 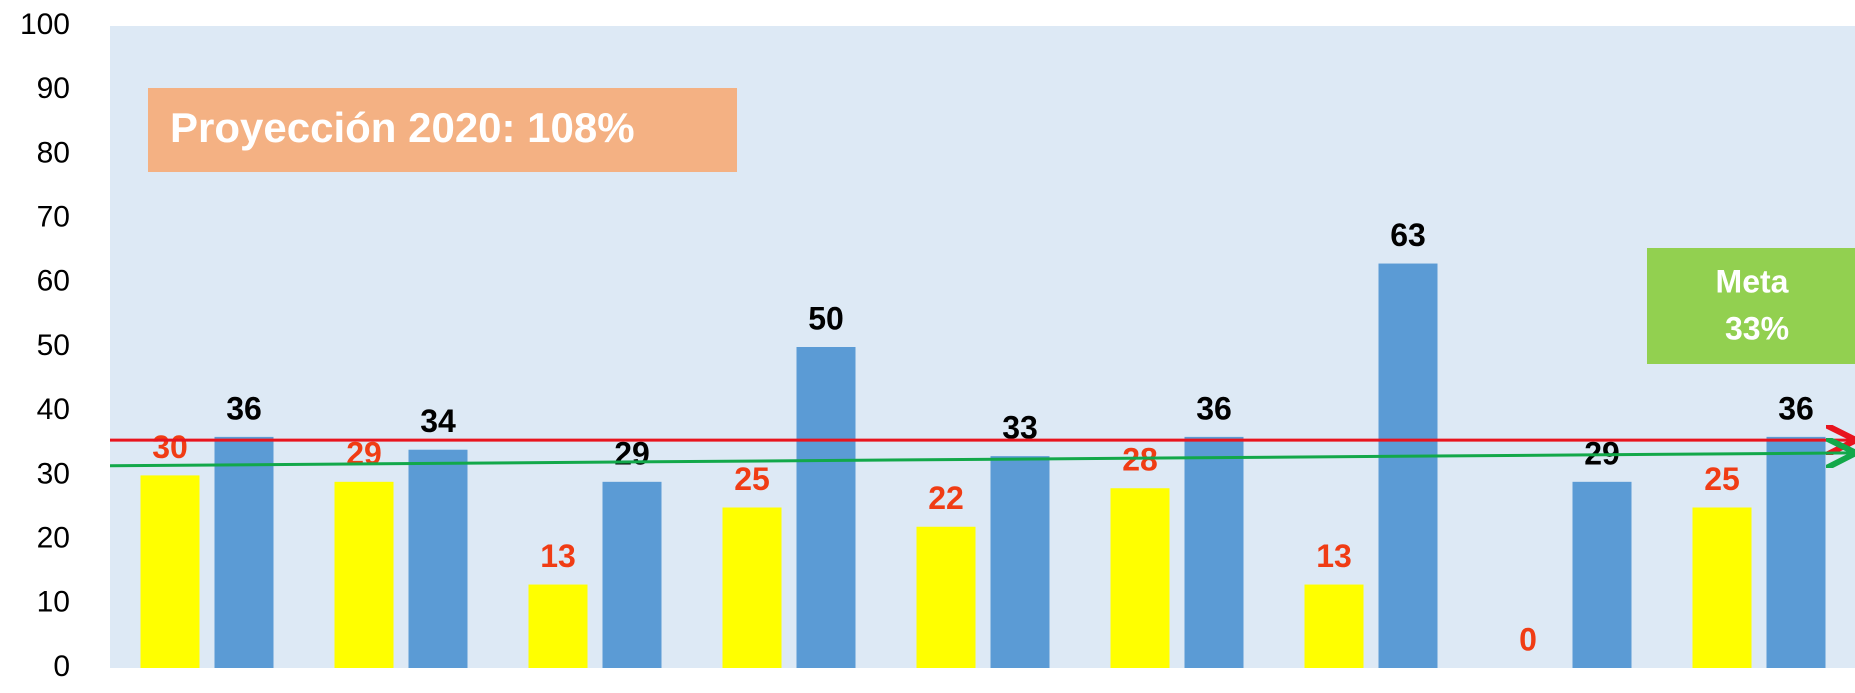 I want to click on y-tick-label: 70, so click(x=53, y=217).